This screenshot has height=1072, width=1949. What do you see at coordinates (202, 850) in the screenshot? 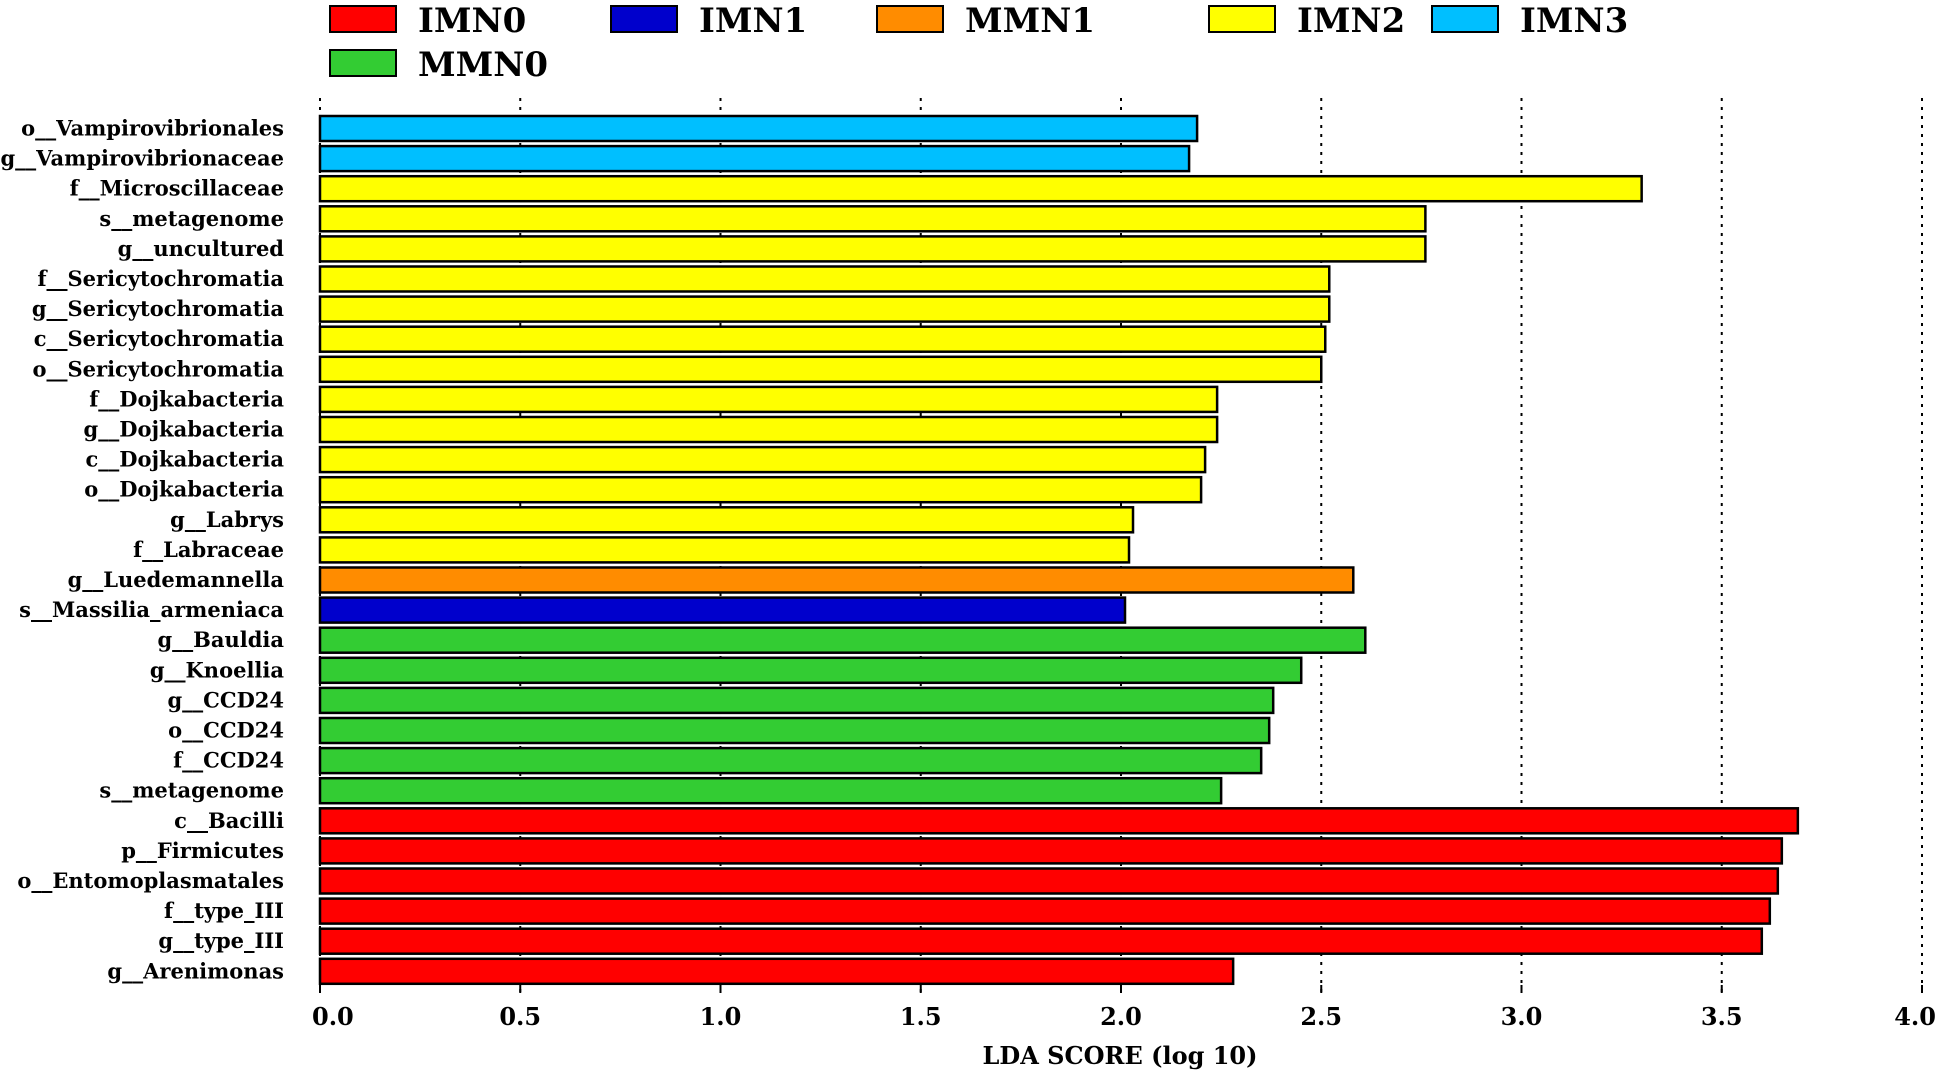
I see `category-label: p__Firmicutes` at bounding box center [202, 850].